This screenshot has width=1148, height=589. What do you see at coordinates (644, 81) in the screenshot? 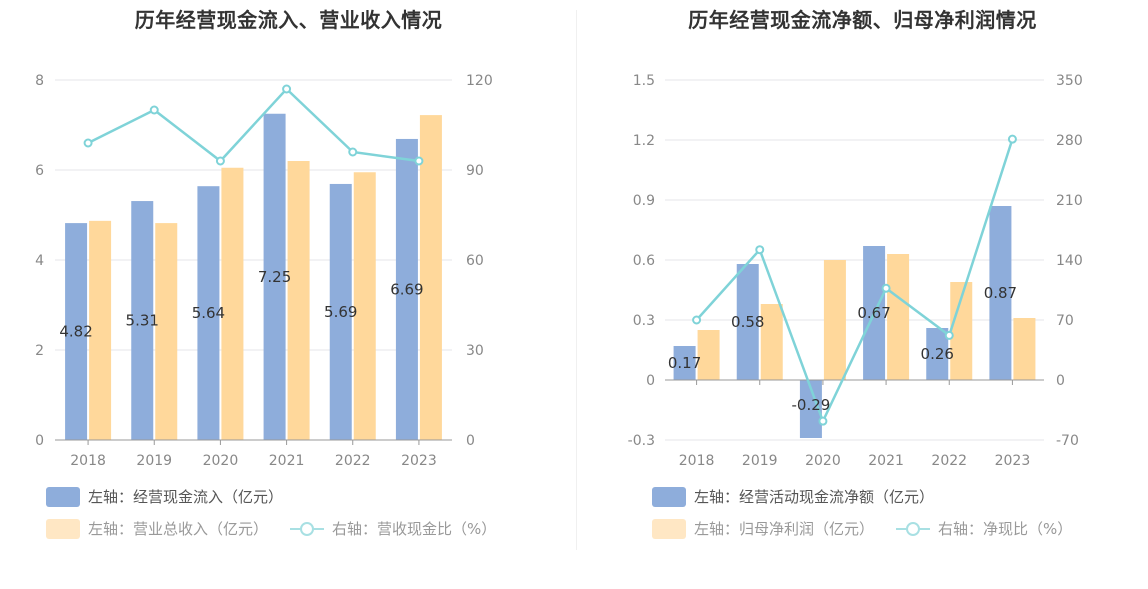
I see `y-left-tick-label: 1.5` at bounding box center [644, 81].